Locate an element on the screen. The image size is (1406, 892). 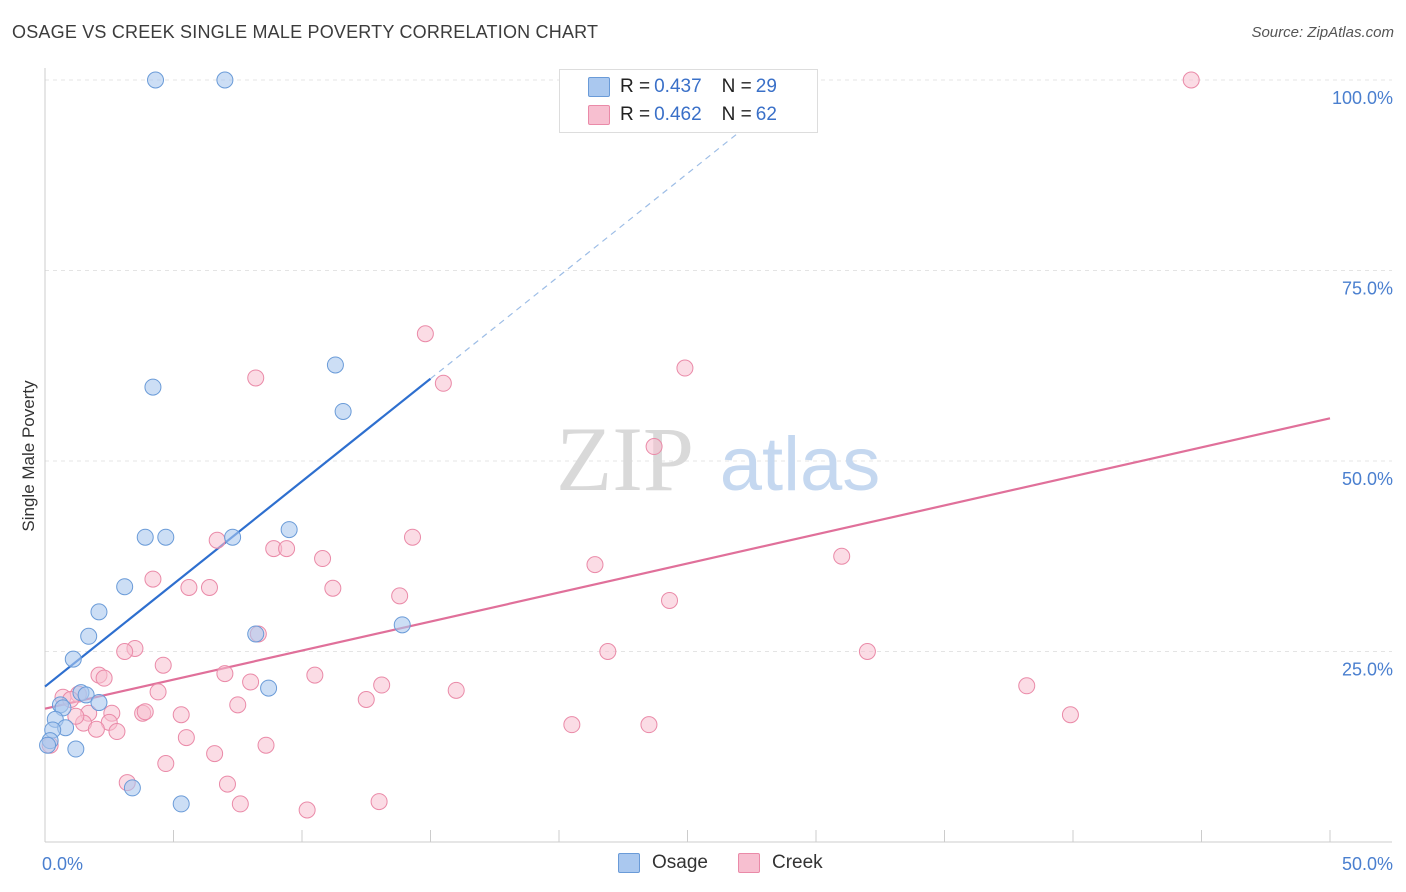
y-tick-label-1: 50.0% is located at coordinates (1367, 479).